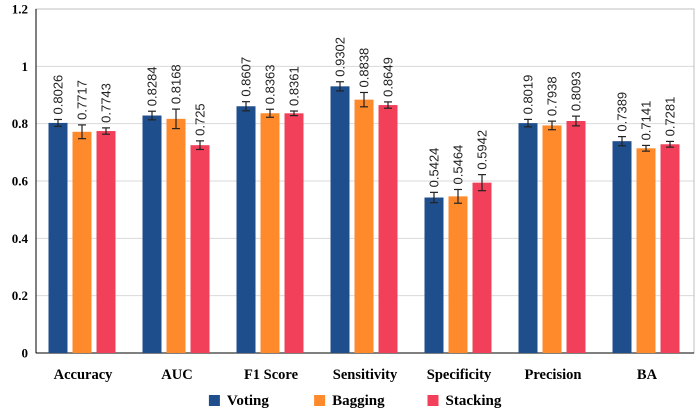 This screenshot has height=417, width=699. Describe the element at coordinates (248, 401) in the screenshot. I see `legend-label-voting: Voting` at that location.